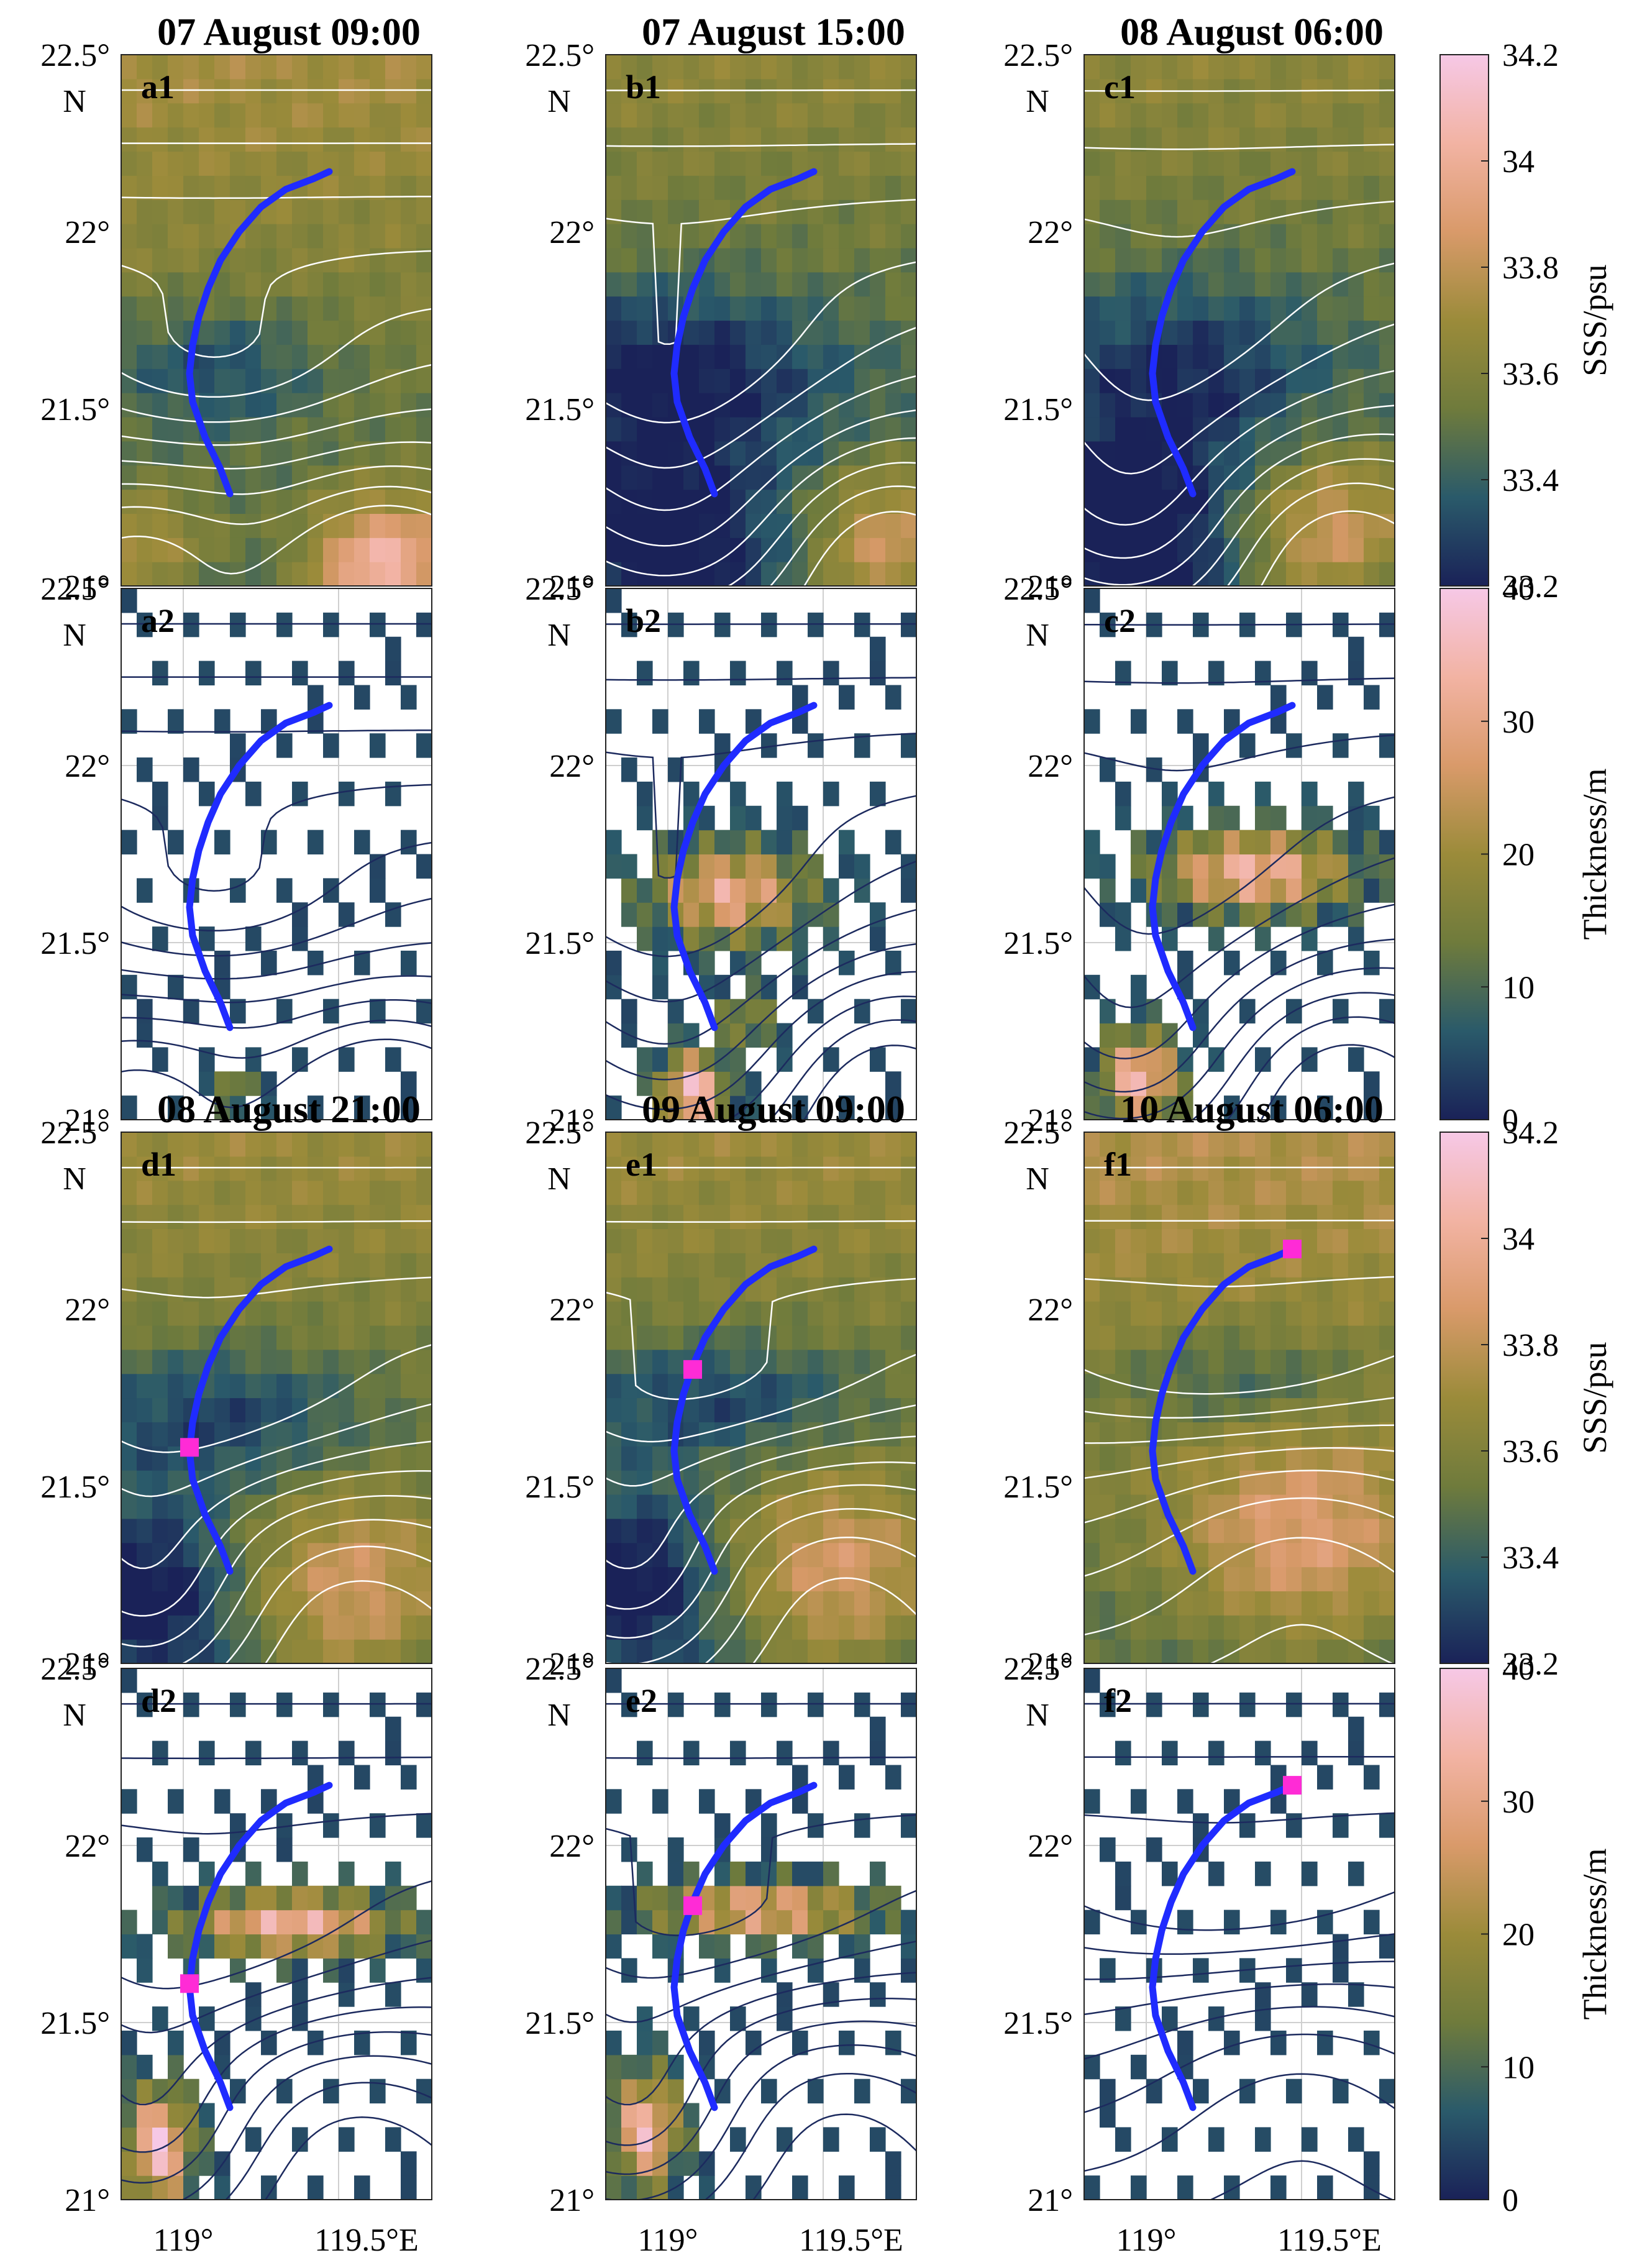 This screenshot has height=2268, width=1642. What do you see at coordinates (560, 589) in the screenshot?
I see `y-tick-label: 22.5°` at bounding box center [560, 589].